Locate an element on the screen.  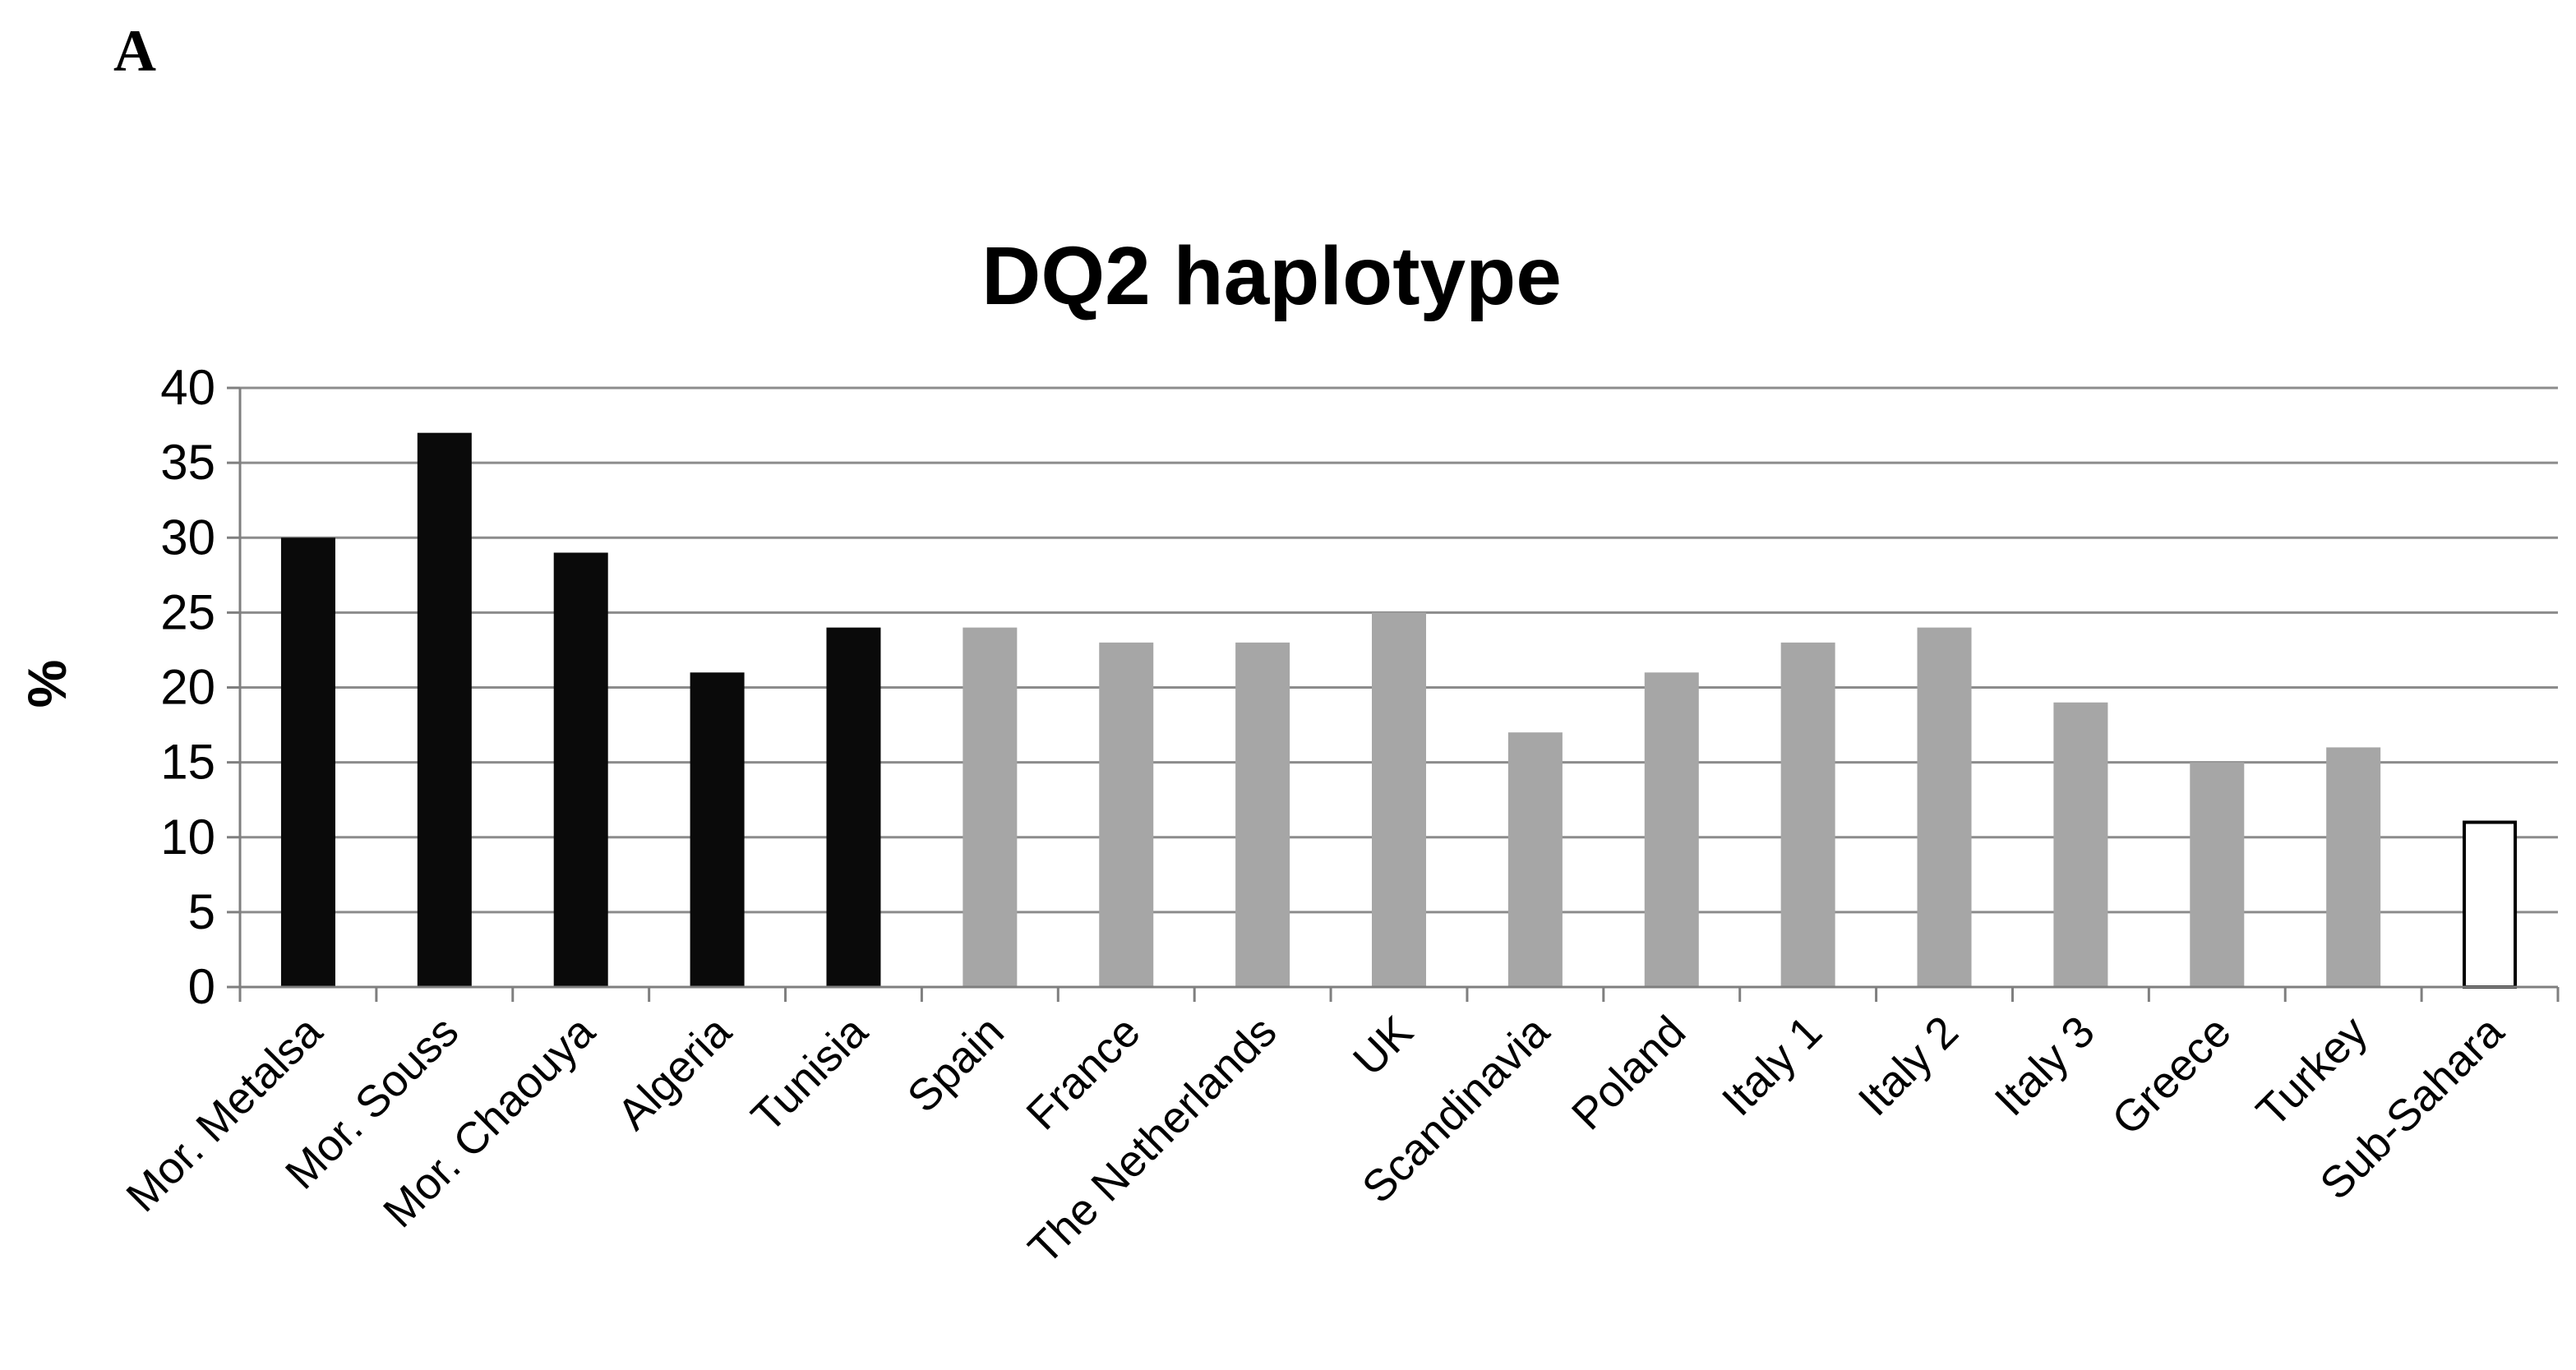
x-tick-label: Greece is located at coordinates (2172, 1076).